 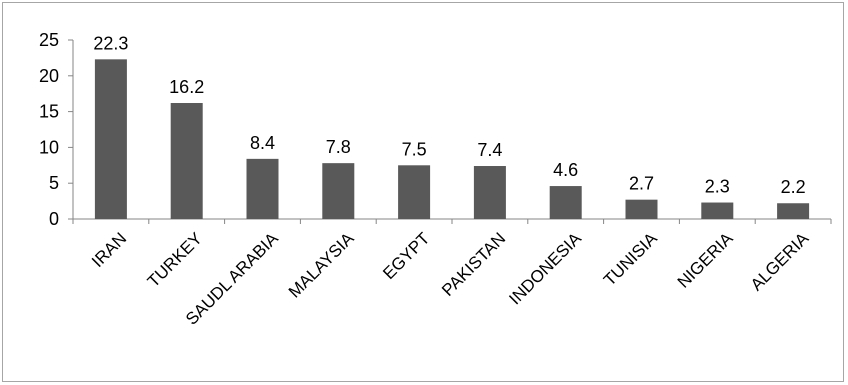 I want to click on data-label: 7.8, so click(x=338, y=147).